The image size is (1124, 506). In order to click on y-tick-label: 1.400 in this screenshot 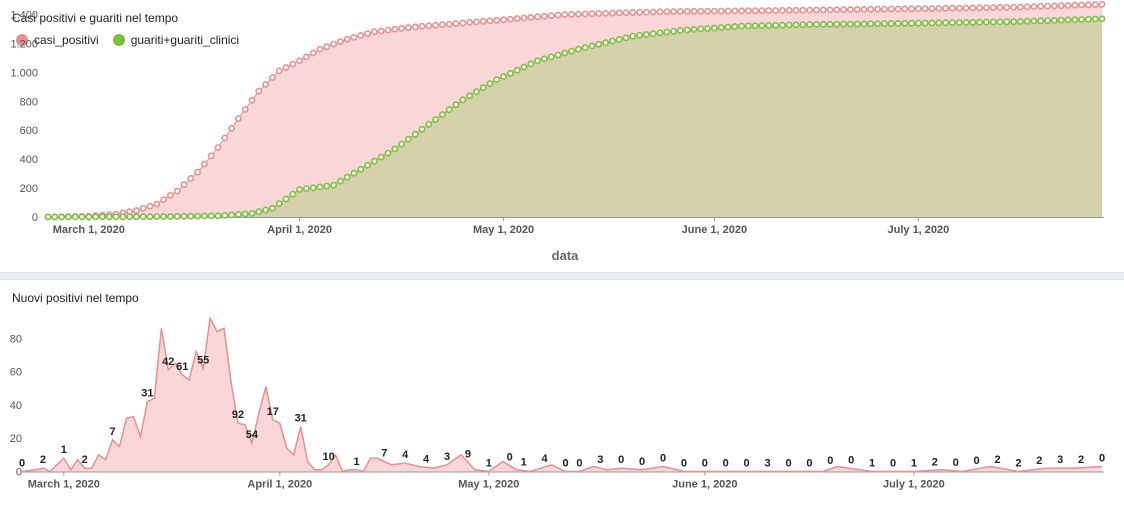, I will do `click(24, 15)`.